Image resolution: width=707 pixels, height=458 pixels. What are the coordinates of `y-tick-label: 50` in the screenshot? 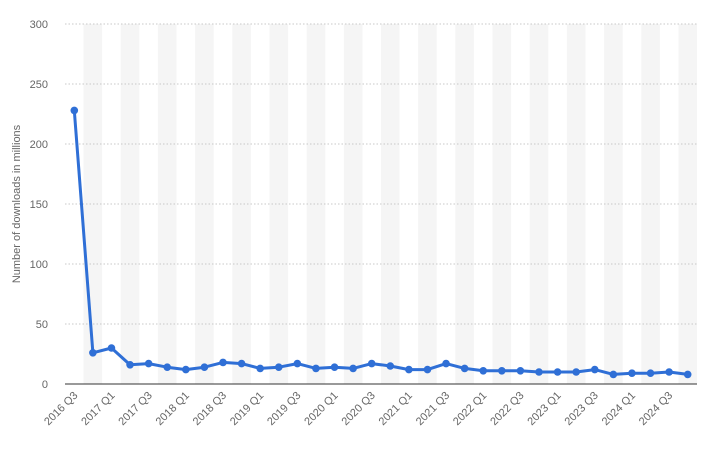 It's located at (42, 325).